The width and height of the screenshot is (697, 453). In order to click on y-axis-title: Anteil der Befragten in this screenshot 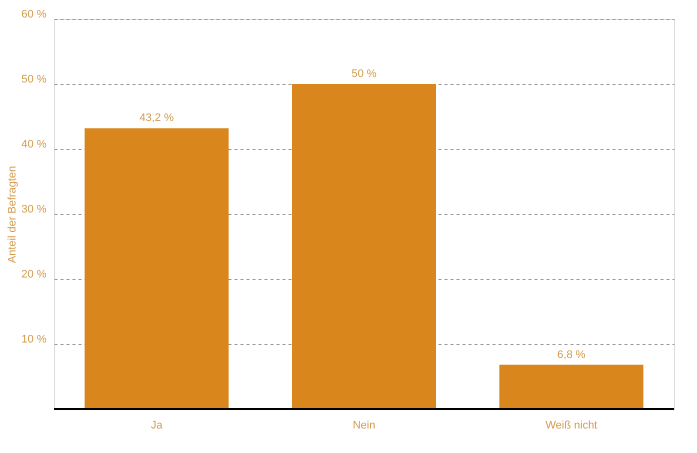, I will do `click(12, 215)`.